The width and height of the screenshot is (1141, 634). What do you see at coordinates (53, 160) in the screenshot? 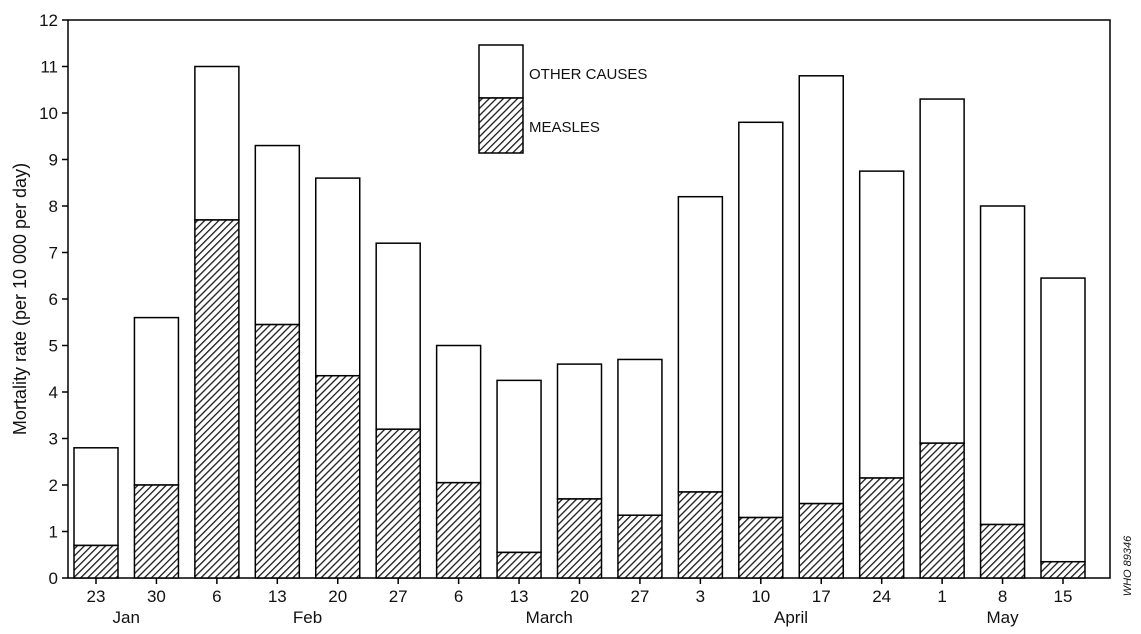
I see `y-tick-label: 9` at bounding box center [53, 160].